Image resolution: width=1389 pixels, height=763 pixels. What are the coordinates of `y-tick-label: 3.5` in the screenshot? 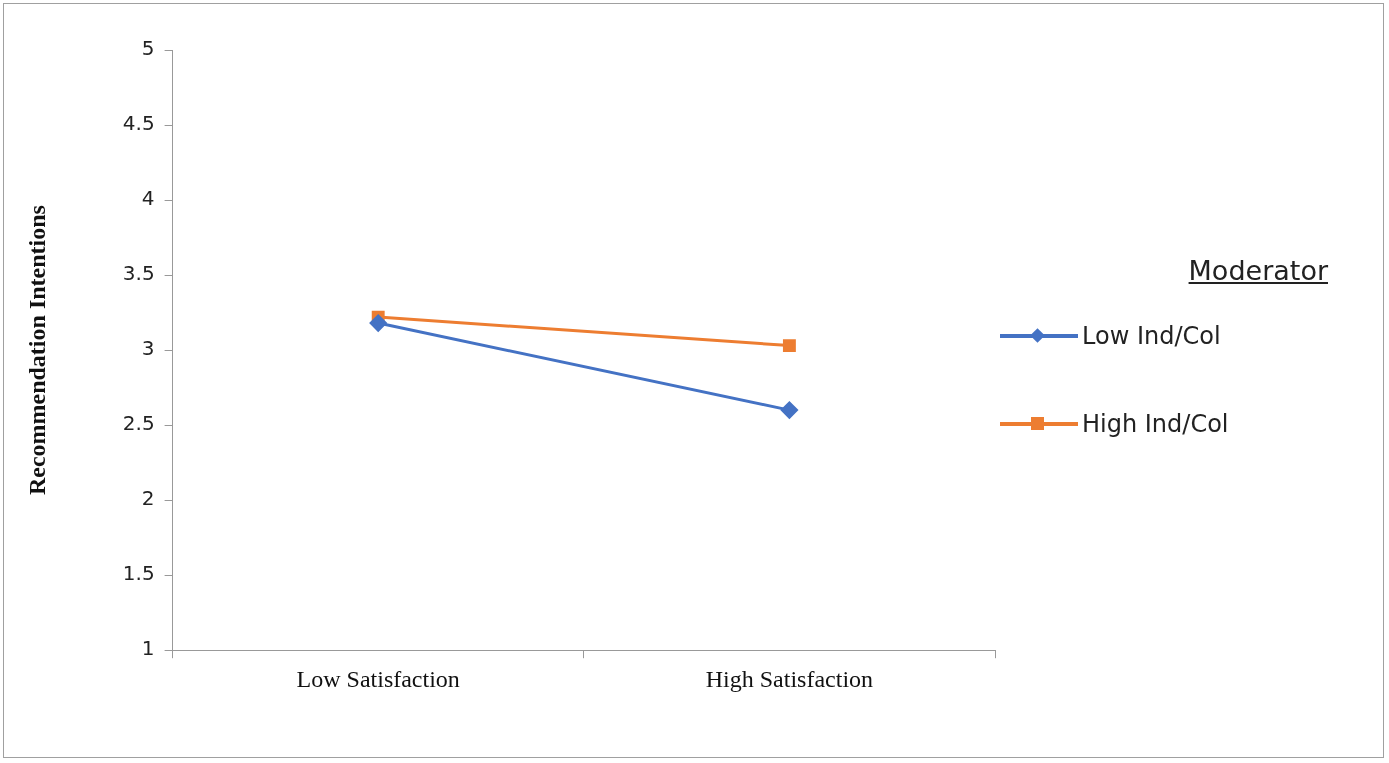 It's located at (138, 273).